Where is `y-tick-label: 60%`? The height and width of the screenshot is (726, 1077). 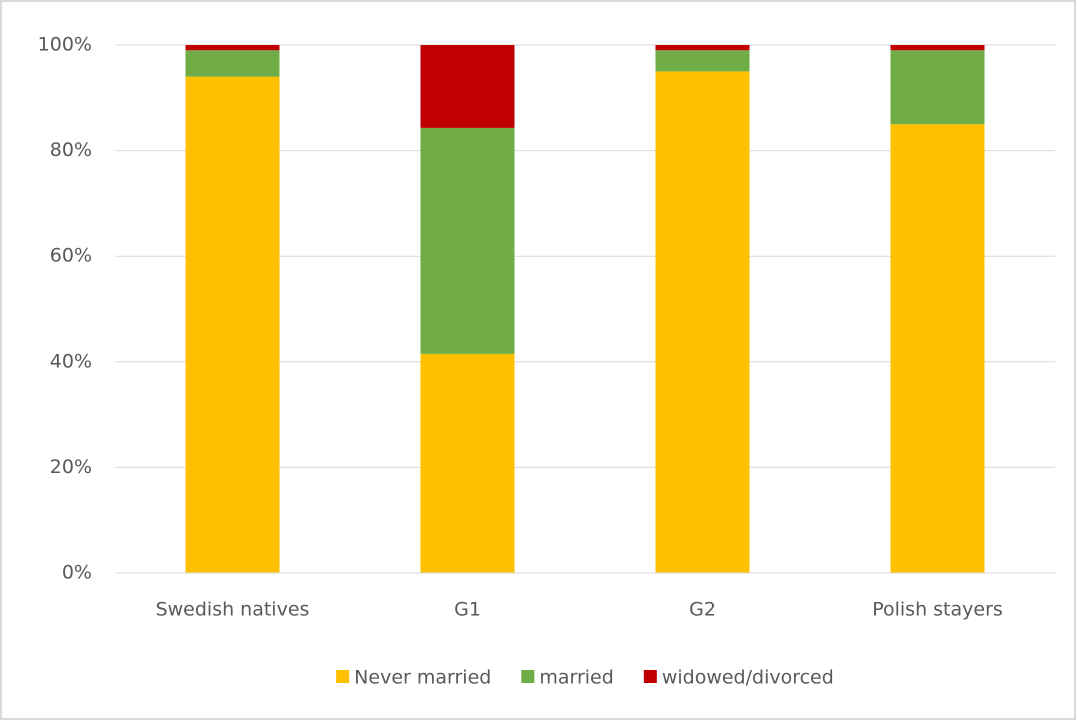 y-tick-label: 60% is located at coordinates (71, 256).